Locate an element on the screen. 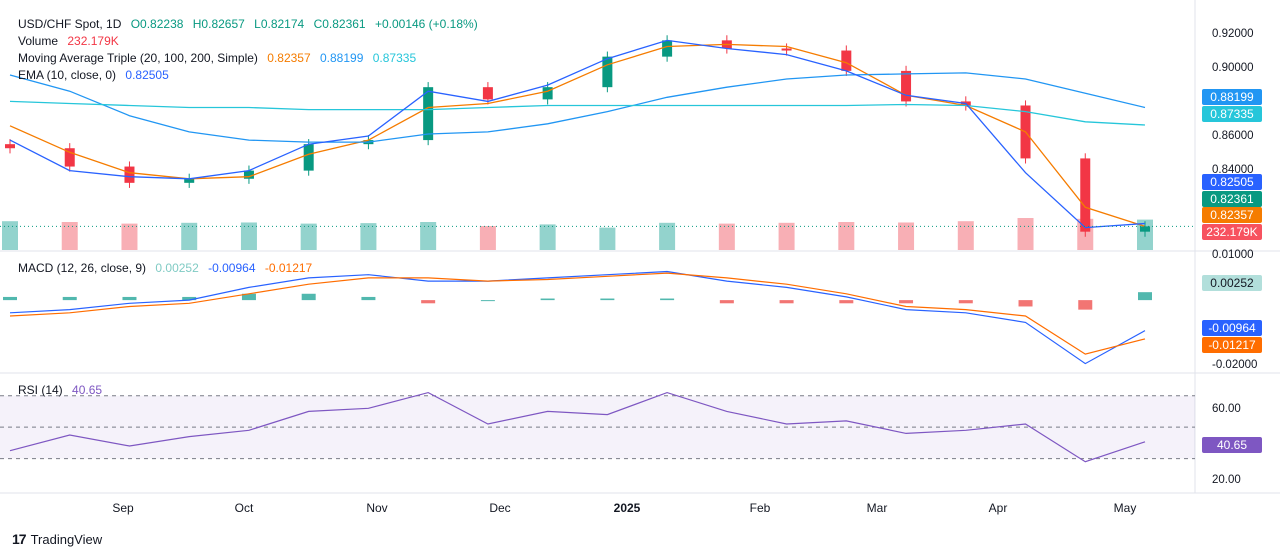 The image size is (1280, 560). rsi-value: 40.65 is located at coordinates (87, 390).